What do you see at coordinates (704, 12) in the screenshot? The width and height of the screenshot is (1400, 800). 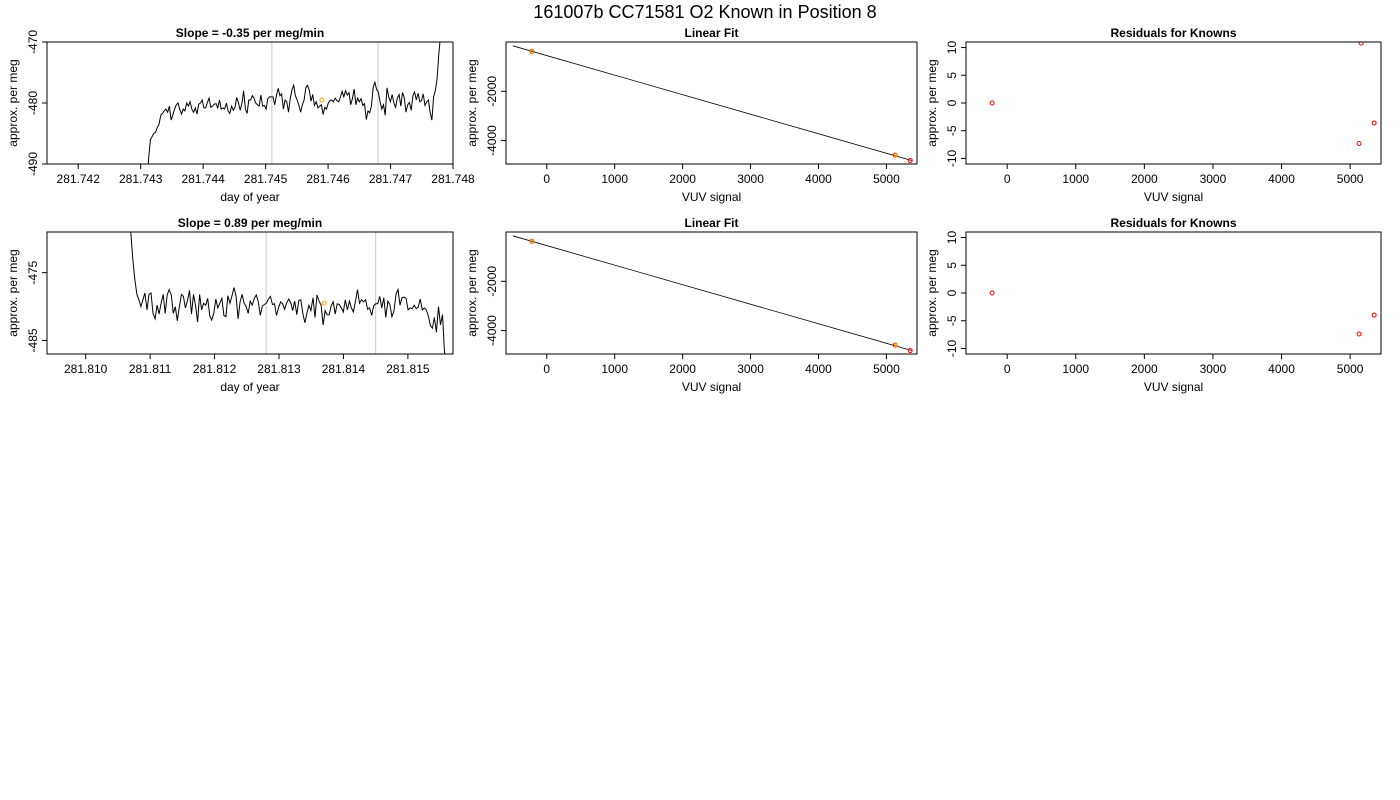 I see `figure-title: 161007b CC71581 O2 Known in Position 8` at bounding box center [704, 12].